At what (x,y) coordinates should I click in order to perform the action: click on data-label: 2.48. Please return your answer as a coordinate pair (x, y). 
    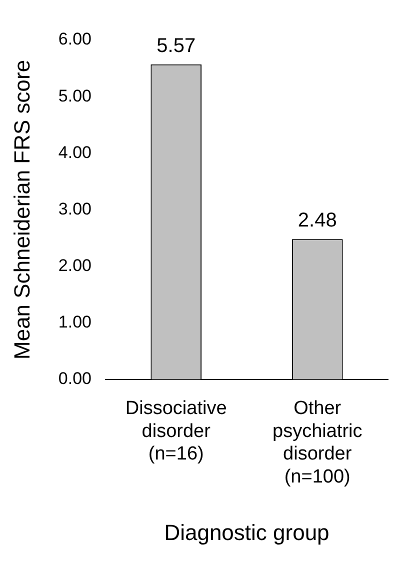
    Looking at the image, I should click on (317, 221).